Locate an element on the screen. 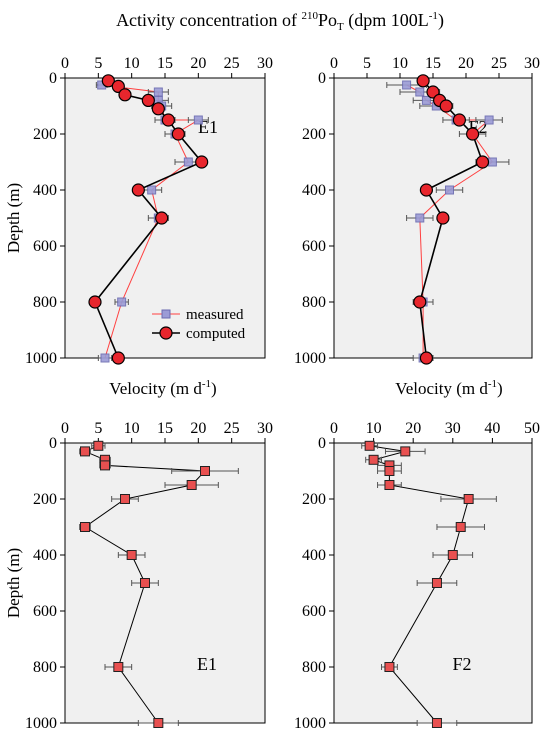  legend-marker-computed is located at coordinates (166, 333).